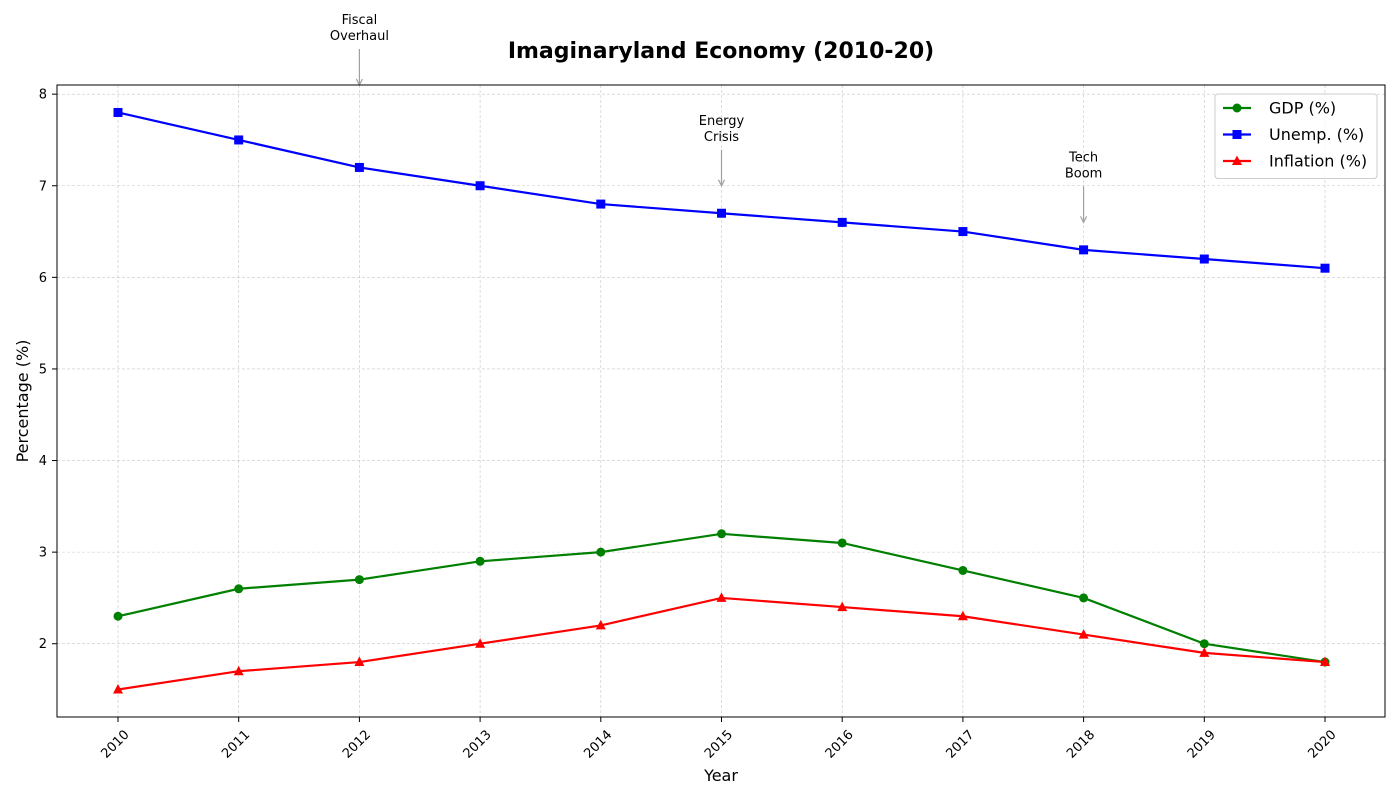 The image size is (1400, 800). What do you see at coordinates (1318, 161) in the screenshot?
I see `legend-label: Inflation (%)` at bounding box center [1318, 161].